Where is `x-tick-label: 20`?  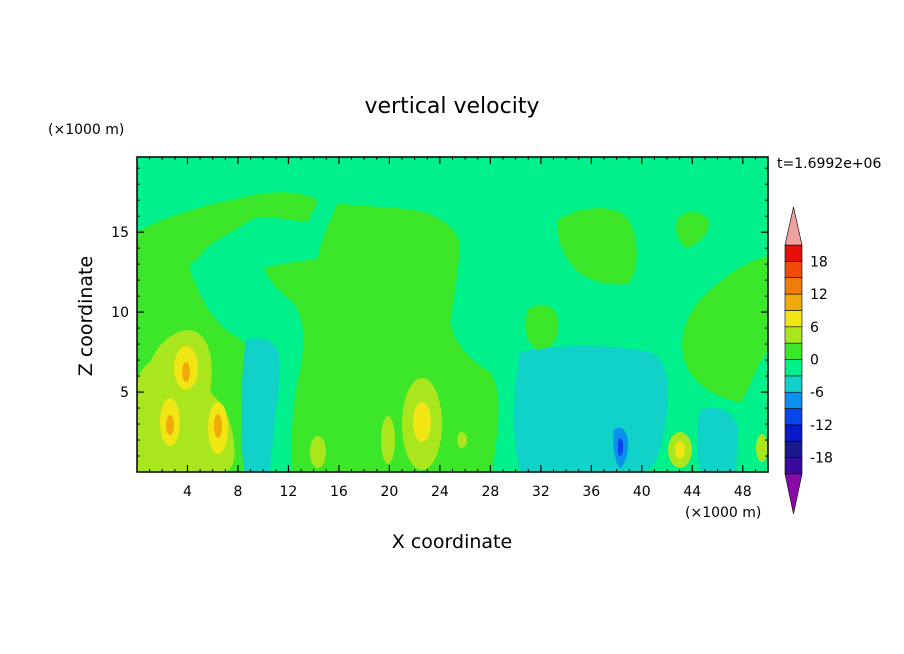
x-tick-label: 20 is located at coordinates (389, 492).